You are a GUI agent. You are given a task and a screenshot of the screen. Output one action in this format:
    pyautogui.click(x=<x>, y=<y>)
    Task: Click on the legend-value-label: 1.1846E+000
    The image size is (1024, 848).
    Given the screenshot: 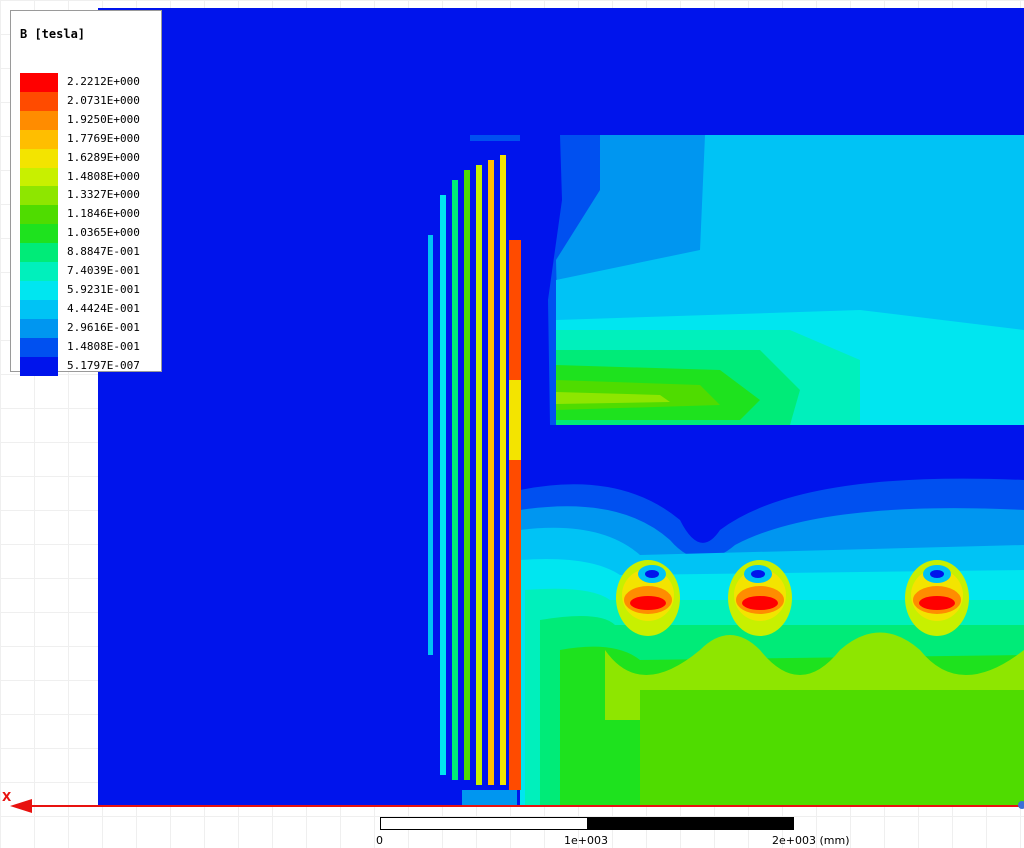 What is the action you would take?
    pyautogui.click(x=103, y=214)
    